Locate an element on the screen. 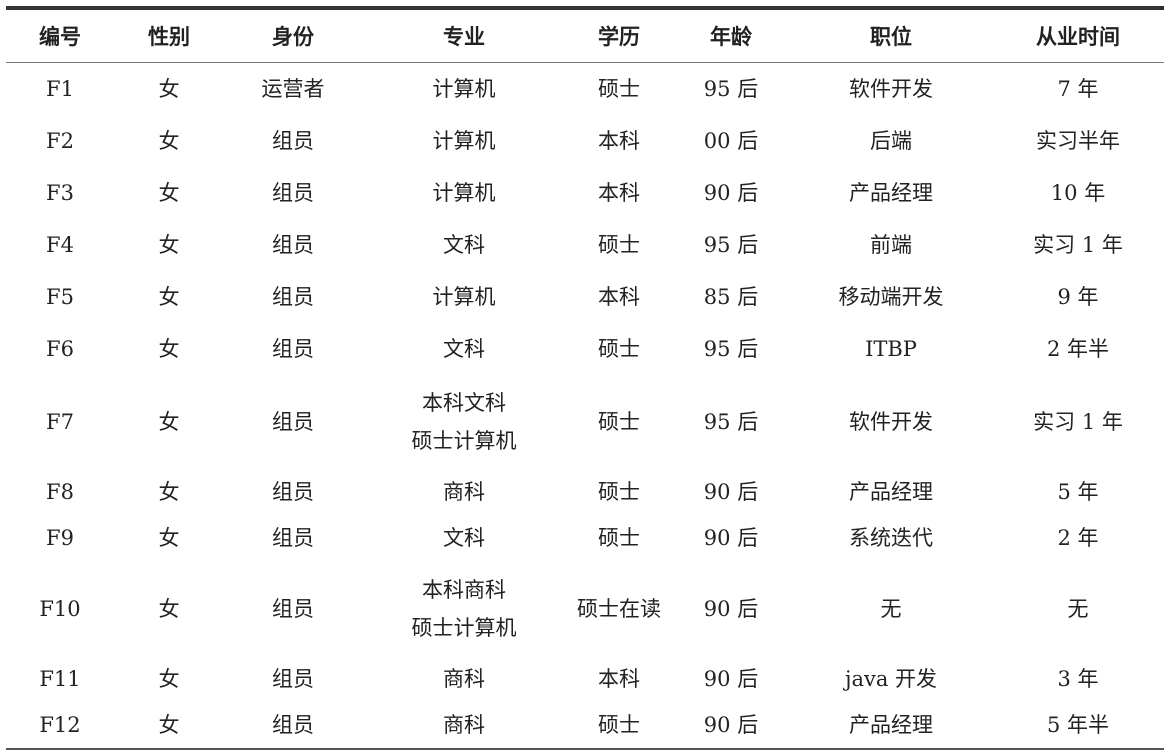 The image size is (1164, 750). column-header: 学历 is located at coordinates (619, 37).